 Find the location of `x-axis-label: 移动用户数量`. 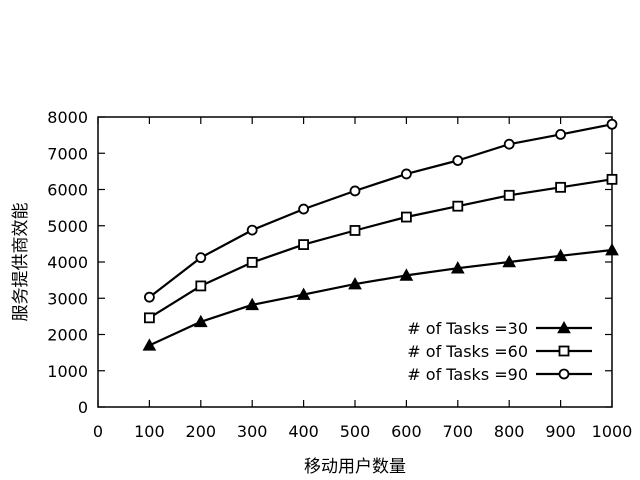

x-axis-label: 移动用户数量 is located at coordinates (355, 467).